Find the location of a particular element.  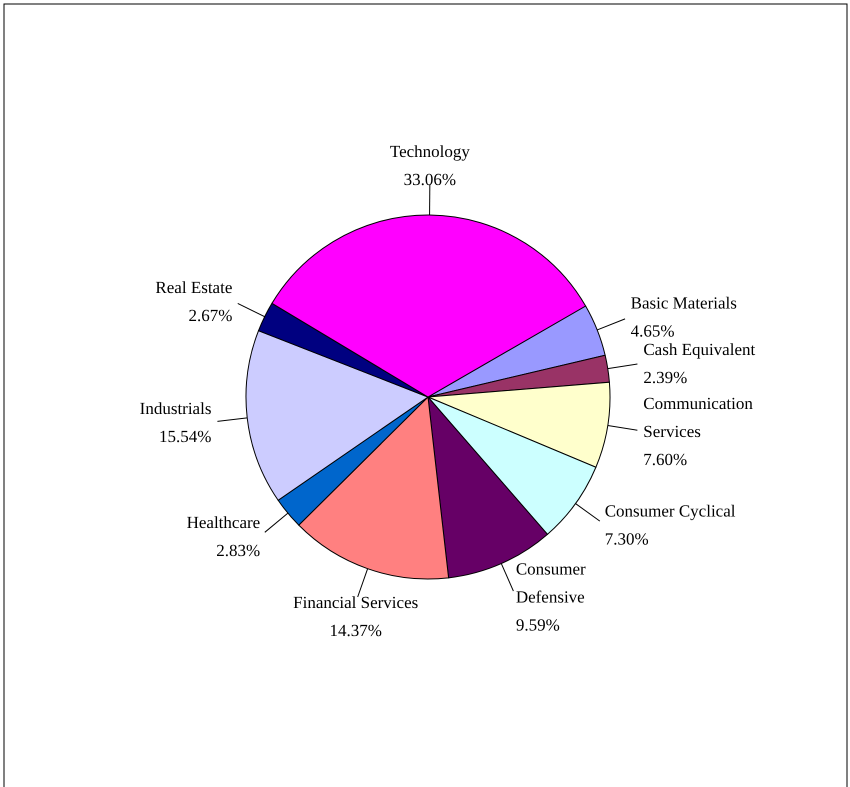

slice-label: Industrials is located at coordinates (176, 408).